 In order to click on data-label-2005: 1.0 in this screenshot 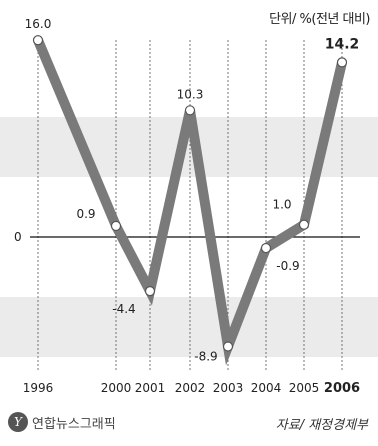, I will do `click(281, 205)`.